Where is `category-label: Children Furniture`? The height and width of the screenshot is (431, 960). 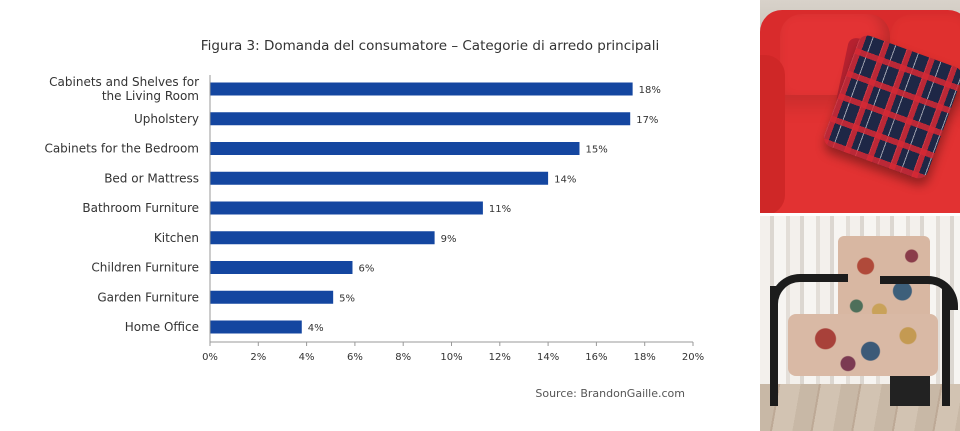
category-label: Children Furniture is located at coordinates (145, 268).